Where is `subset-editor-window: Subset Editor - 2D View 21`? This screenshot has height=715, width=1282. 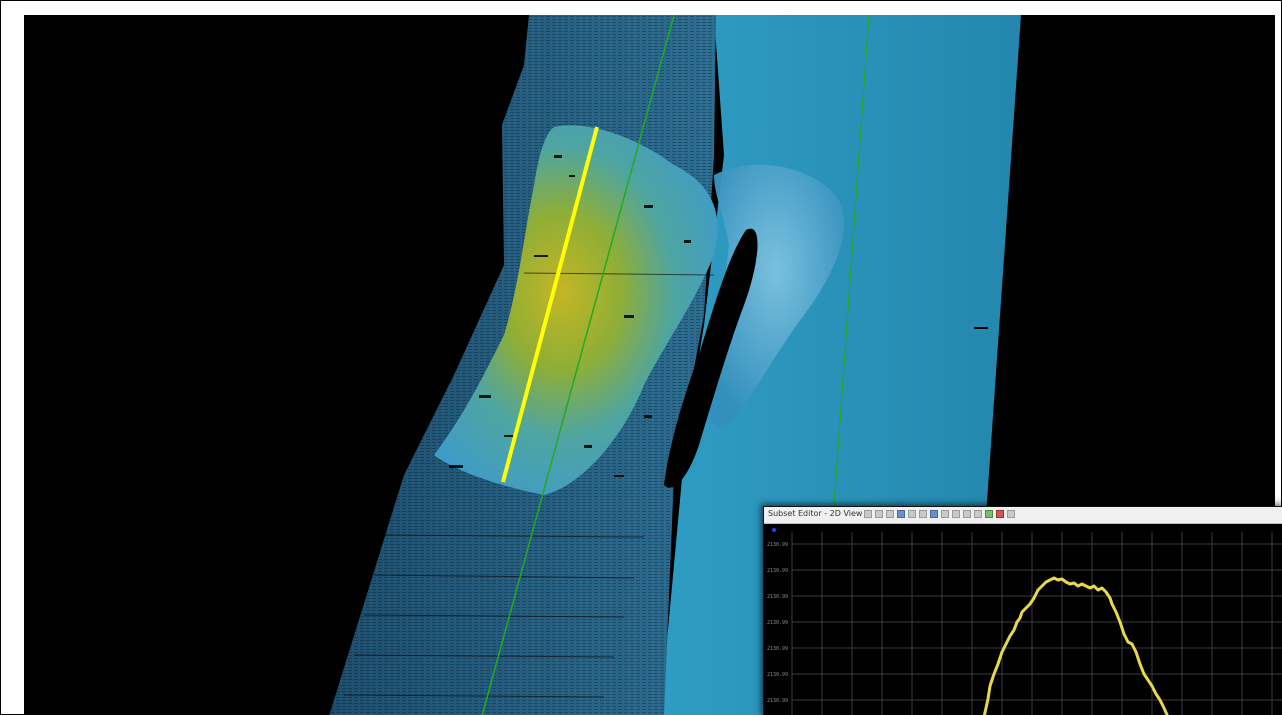 subset-editor-window: Subset Editor - 2D View 21 is located at coordinates (1022, 610).